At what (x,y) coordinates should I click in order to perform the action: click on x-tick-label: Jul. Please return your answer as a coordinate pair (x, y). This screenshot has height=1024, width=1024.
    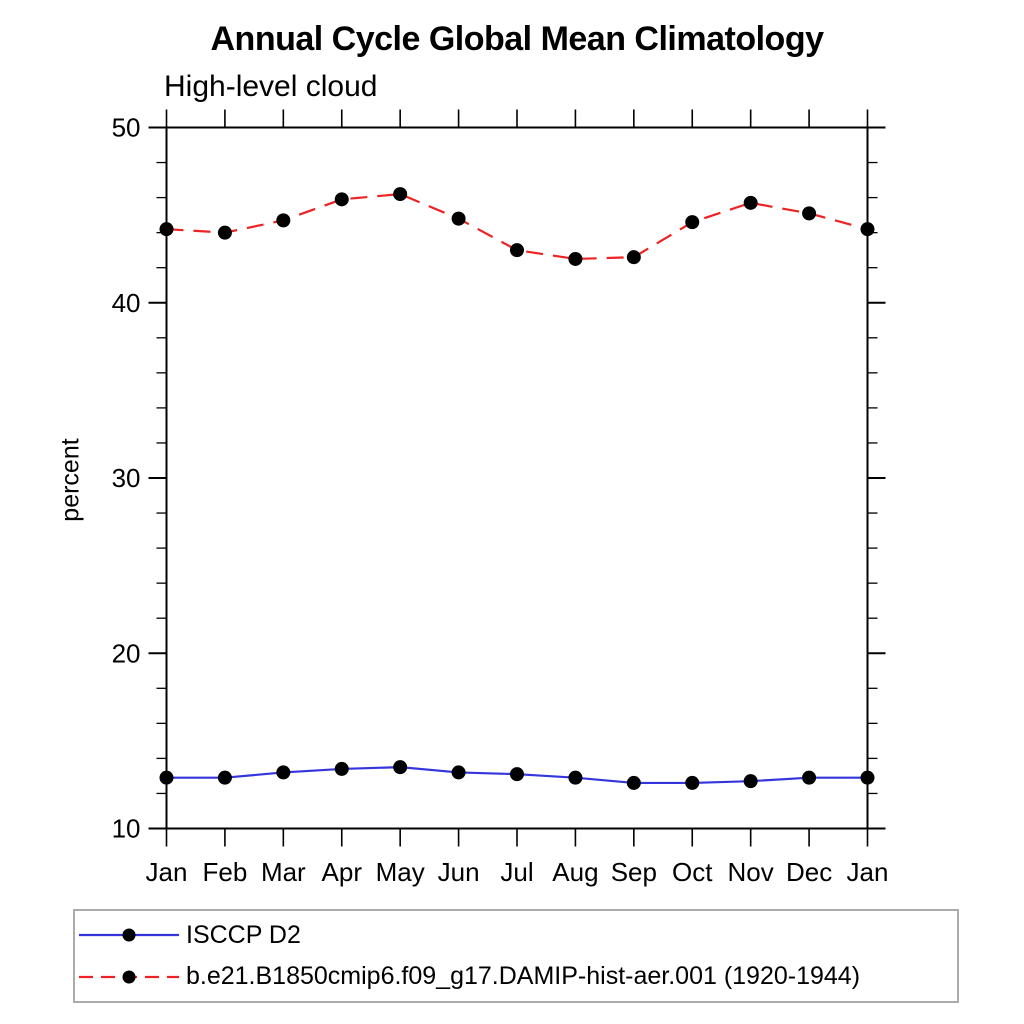
    Looking at the image, I should click on (516, 872).